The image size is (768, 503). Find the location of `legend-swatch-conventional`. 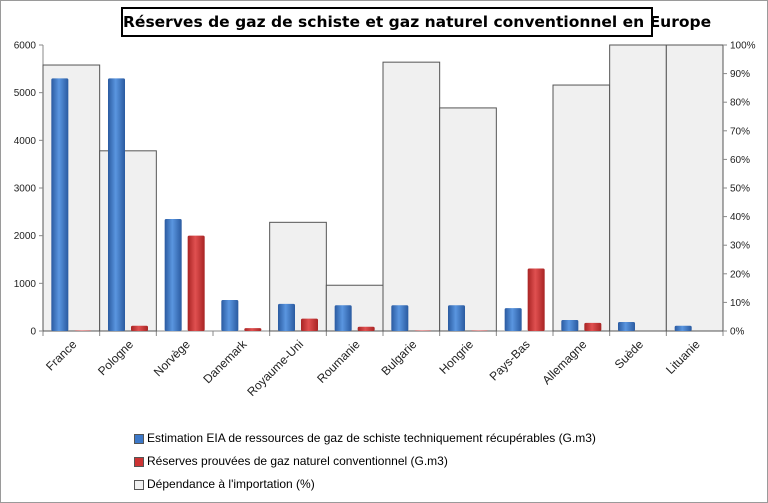

legend-swatch-conventional is located at coordinates (139, 462).